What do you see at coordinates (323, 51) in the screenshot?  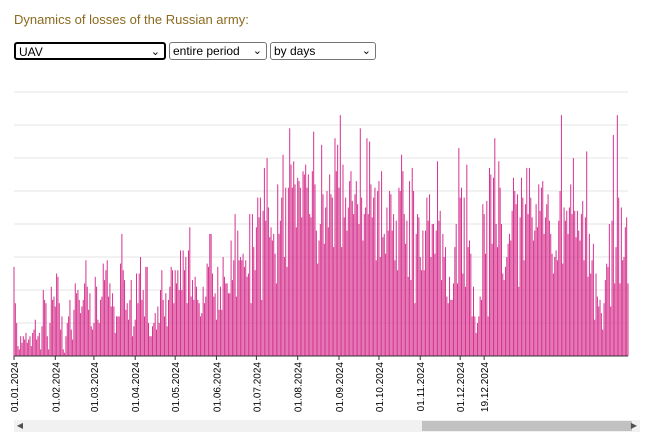 I see `granularity-select: by days ⌄` at bounding box center [323, 51].